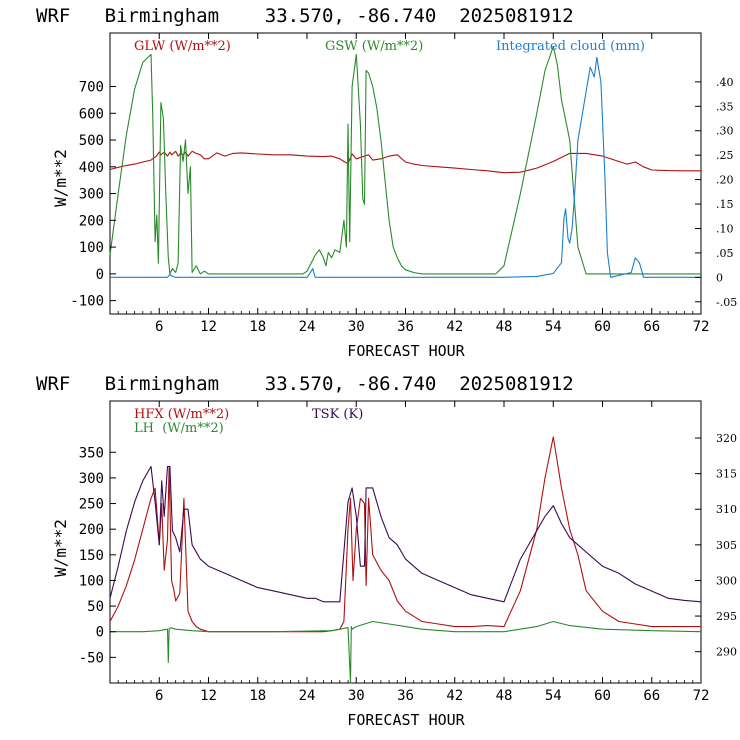  I want to click on y2-tick-label: 290, so click(726, 652).